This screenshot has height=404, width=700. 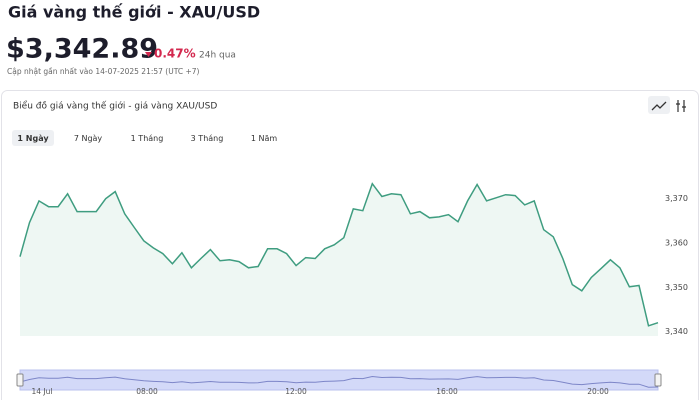 What do you see at coordinates (447, 391) in the screenshot?
I see `navigator-label: 16:00` at bounding box center [447, 391].